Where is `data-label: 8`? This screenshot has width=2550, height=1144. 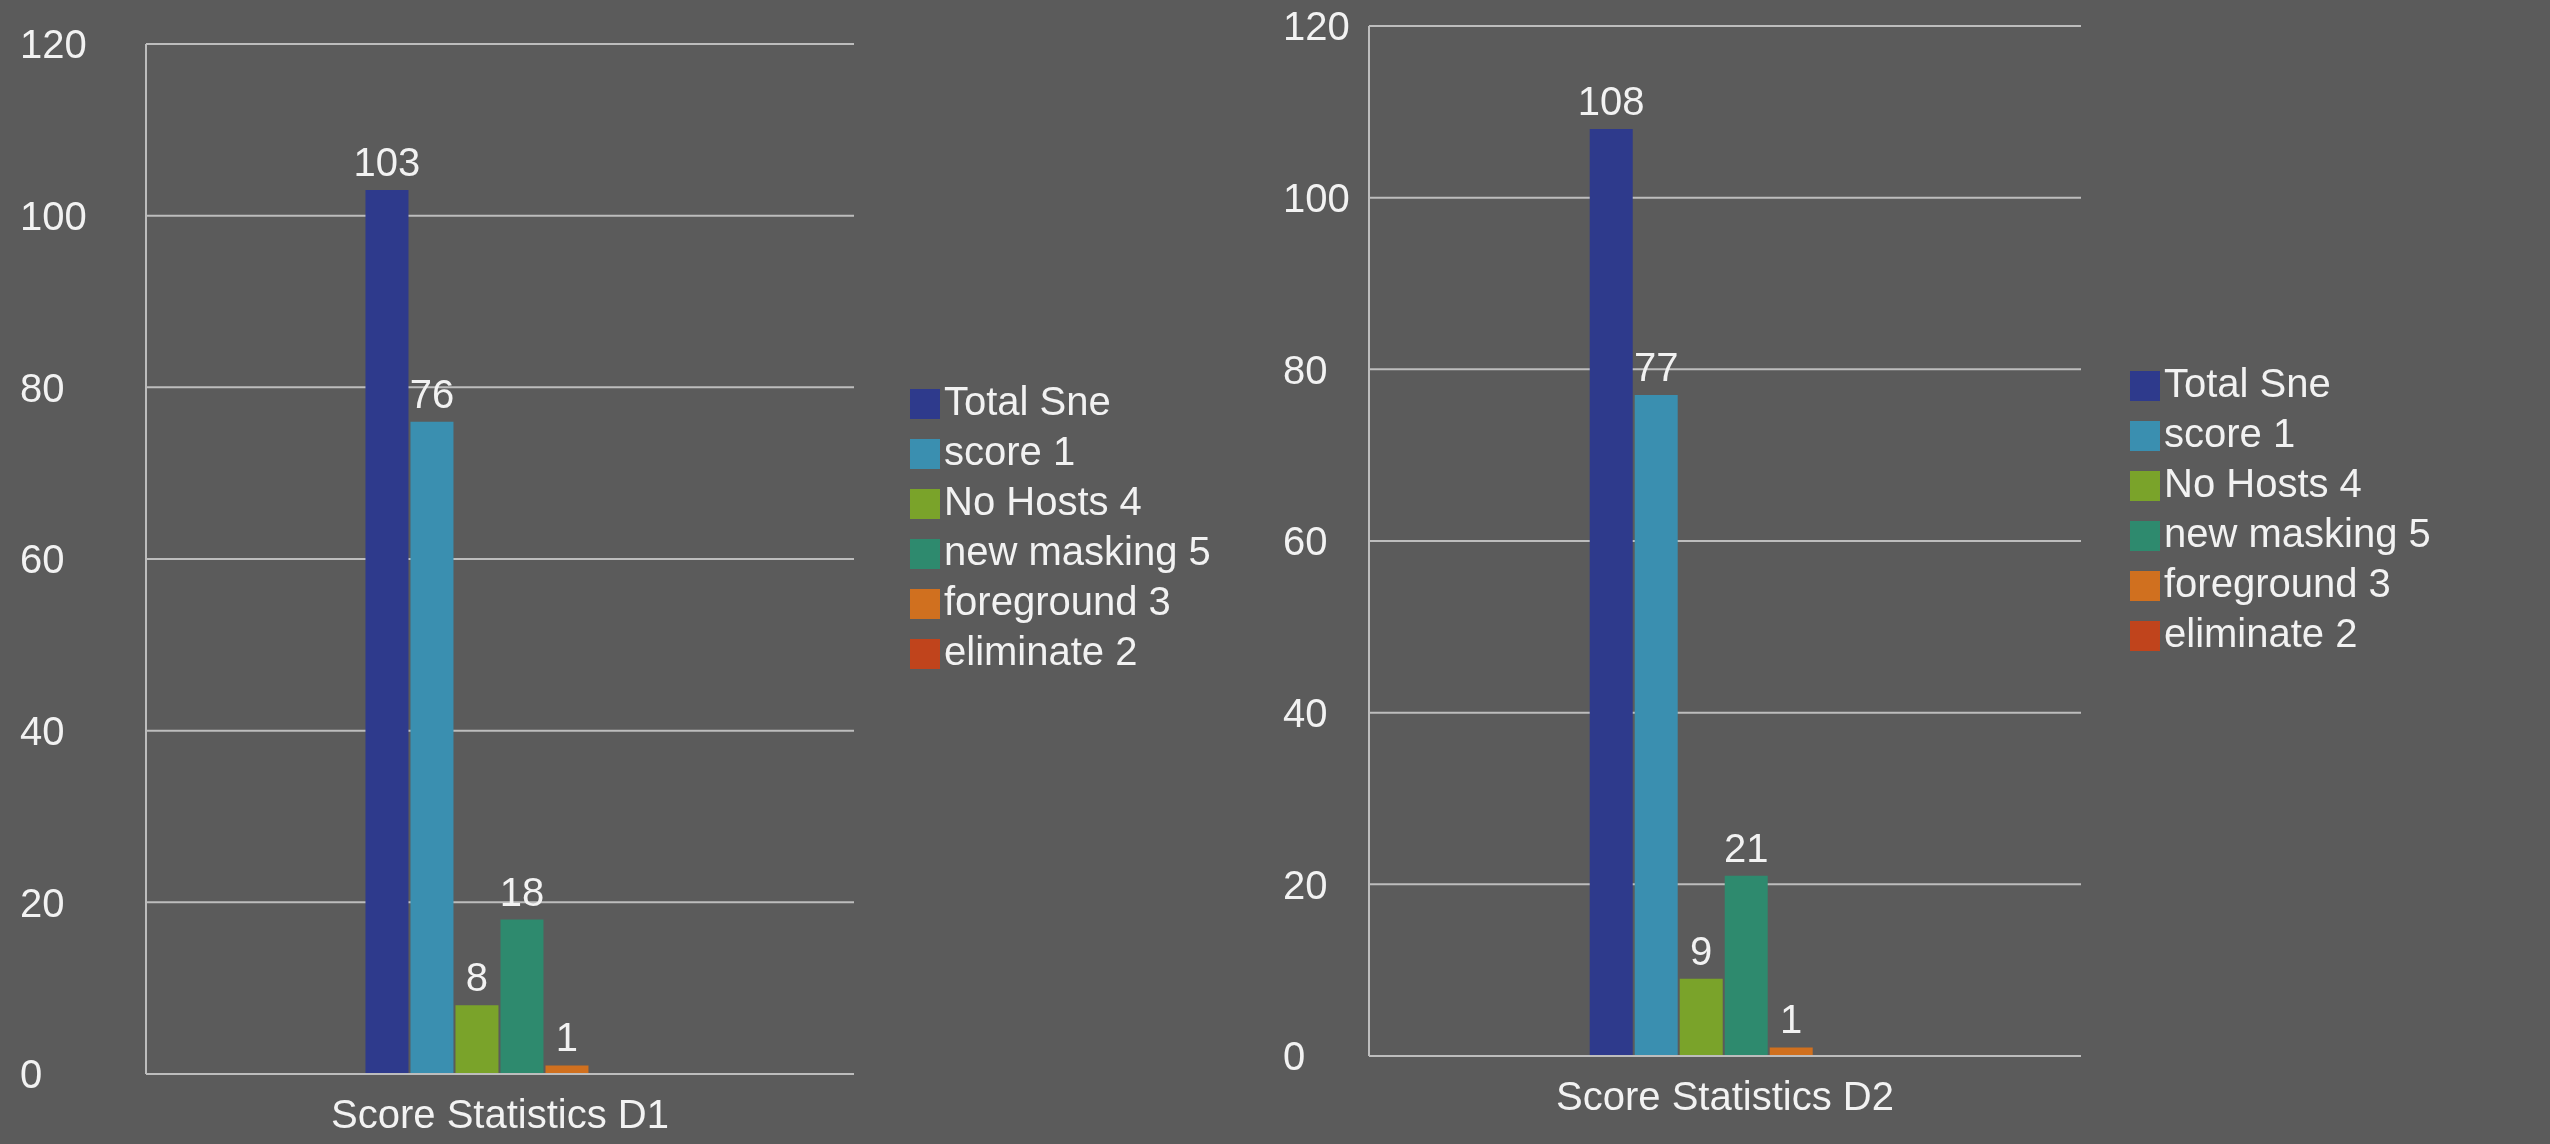 data-label: 8 is located at coordinates (477, 977).